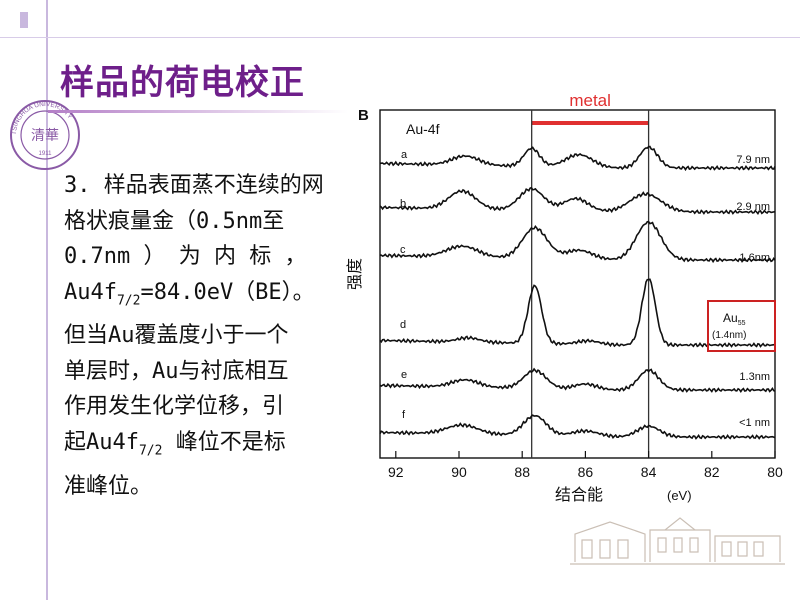 This screenshot has width=800, height=600. I want to click on body-line: 格状痕量金（0.5nm至, so click(174, 221).